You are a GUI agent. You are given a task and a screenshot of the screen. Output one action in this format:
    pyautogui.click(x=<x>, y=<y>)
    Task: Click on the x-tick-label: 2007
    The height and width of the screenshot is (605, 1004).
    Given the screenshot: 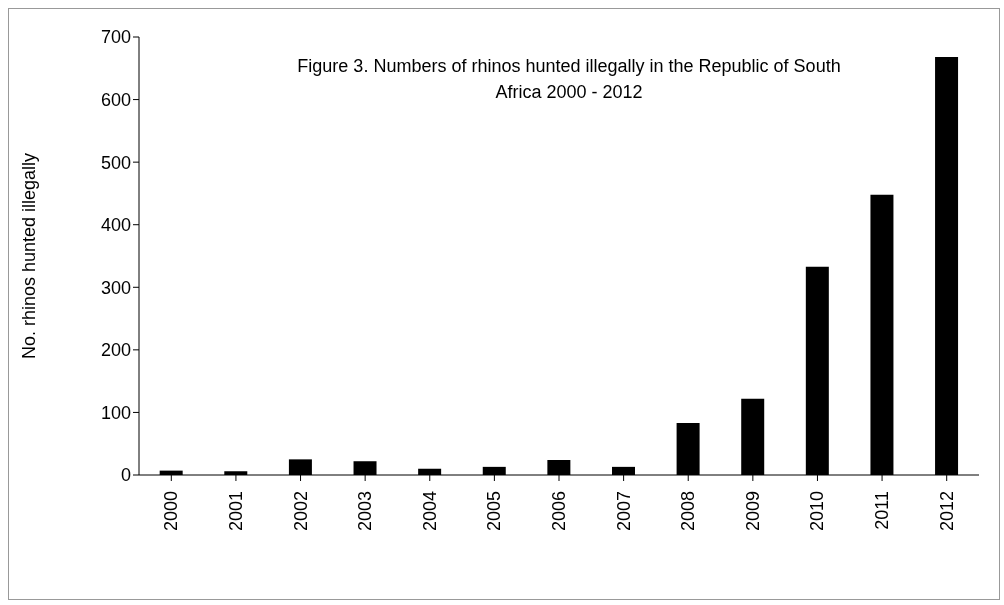 What is the action you would take?
    pyautogui.click(x=623, y=511)
    